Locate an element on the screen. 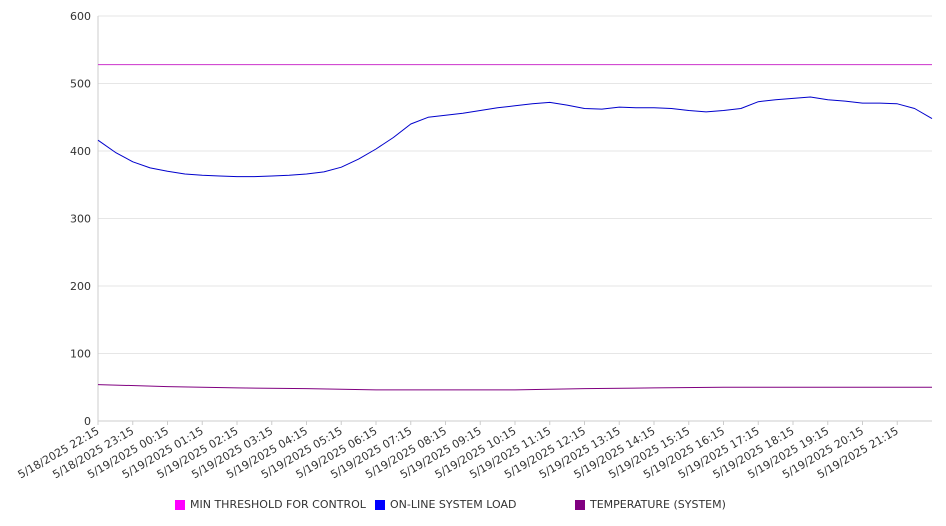  y-tick-label: 100 is located at coordinates (80, 354).